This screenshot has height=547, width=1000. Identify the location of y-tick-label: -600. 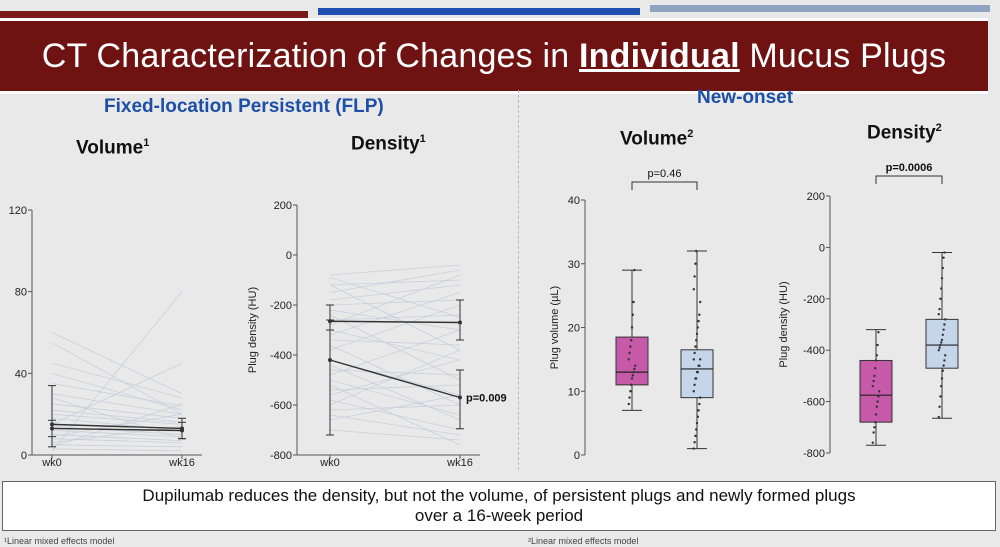
(814, 403).